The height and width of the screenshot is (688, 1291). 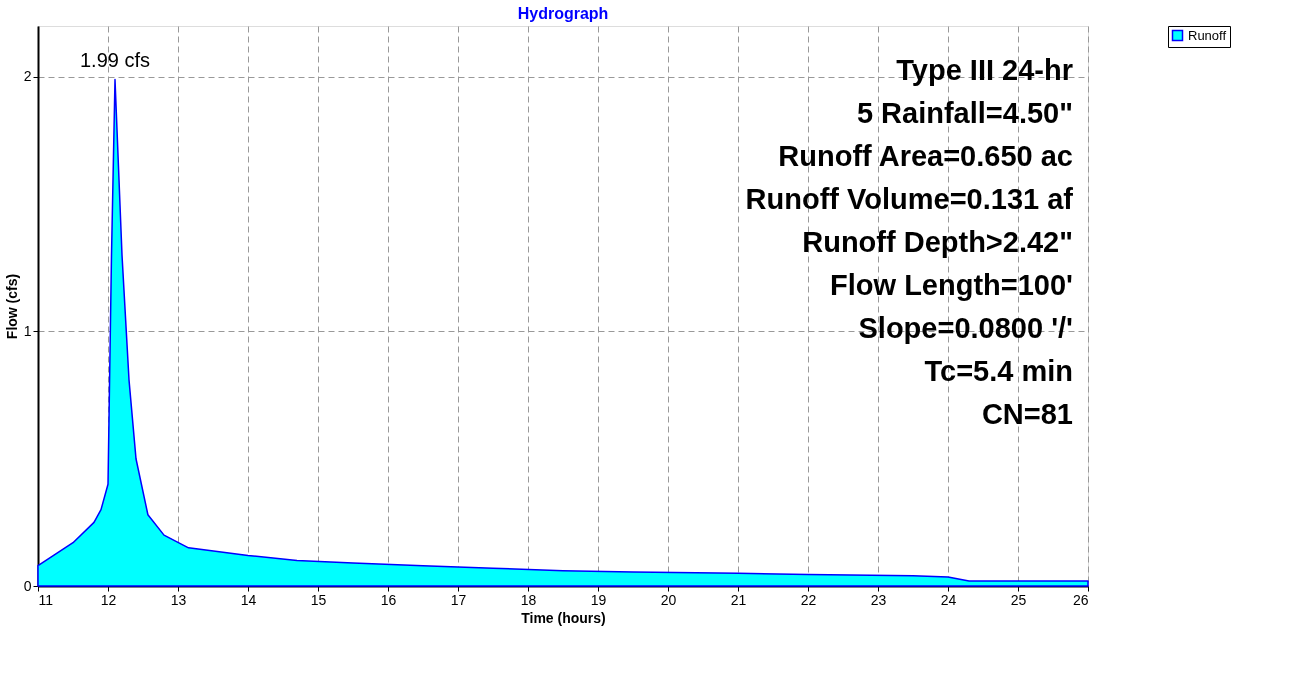 What do you see at coordinates (909, 199) in the screenshot?
I see `annotation: Runoff Volume=0.131 af` at bounding box center [909, 199].